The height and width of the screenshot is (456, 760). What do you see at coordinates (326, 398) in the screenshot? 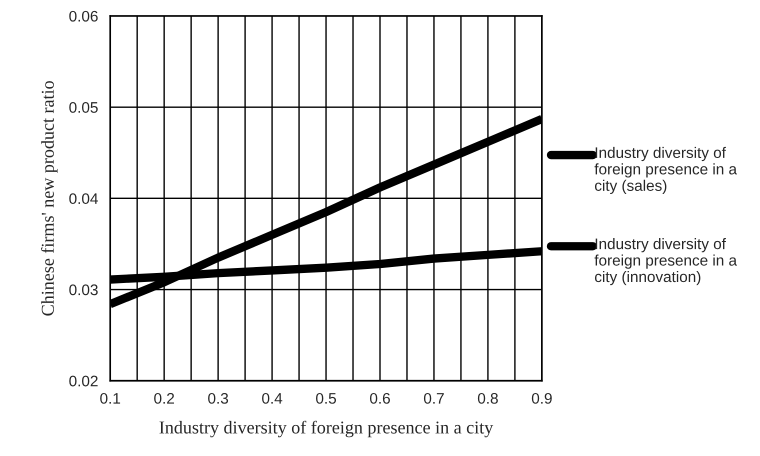
I see `x-tick-label: 0.5` at bounding box center [326, 398].